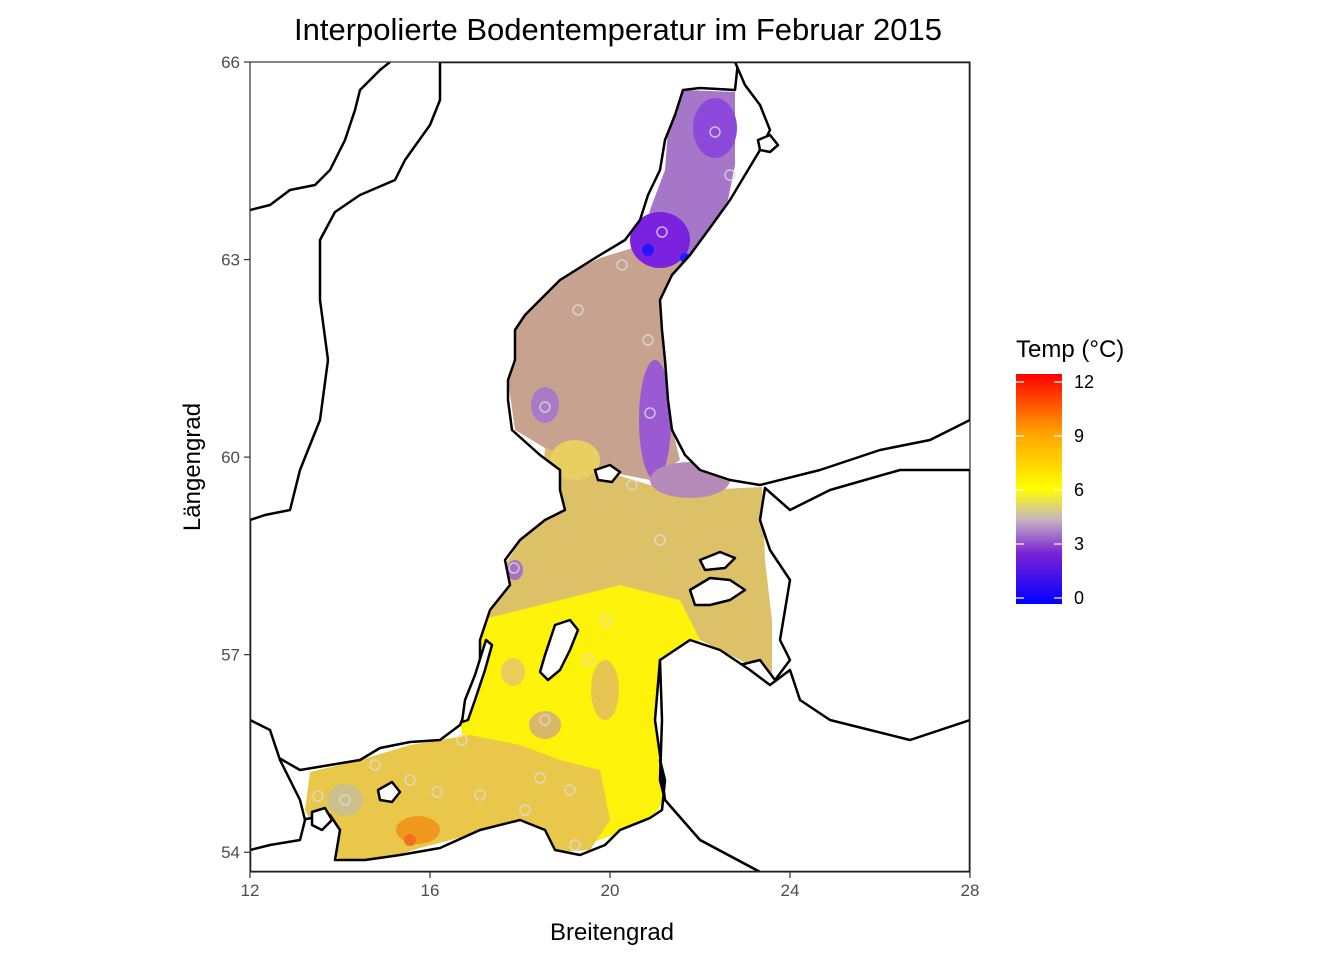 The image size is (1344, 960). I want to click on hiiumaa-island, so click(717, 561).